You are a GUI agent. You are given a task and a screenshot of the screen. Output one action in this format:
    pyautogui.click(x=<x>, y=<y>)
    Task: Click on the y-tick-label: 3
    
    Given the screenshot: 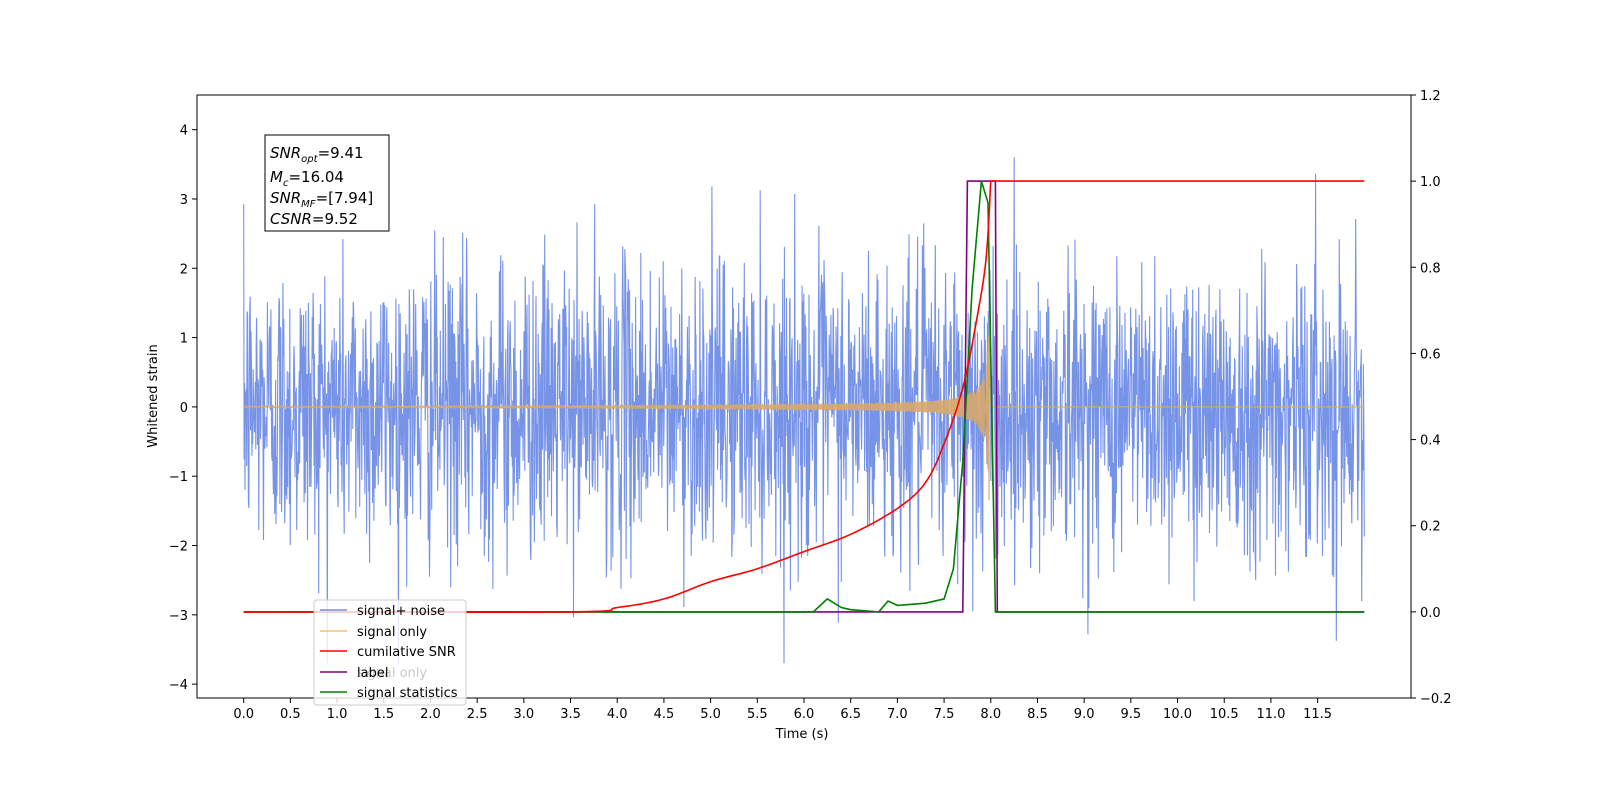 What is the action you would take?
    pyautogui.click(x=184, y=200)
    